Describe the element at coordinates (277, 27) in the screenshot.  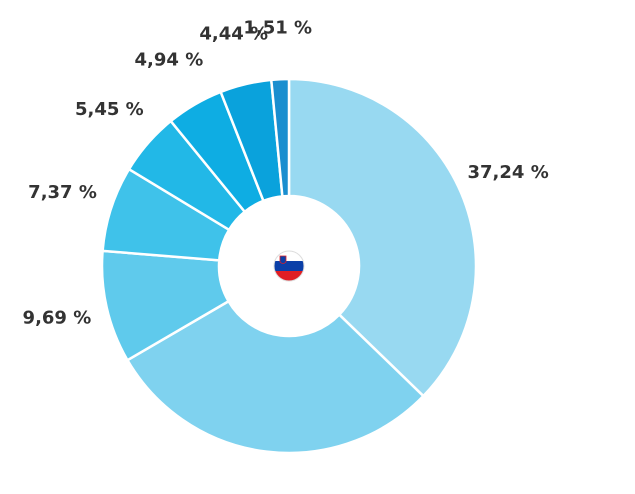
I see `value-label: 1,51 %` at that location.